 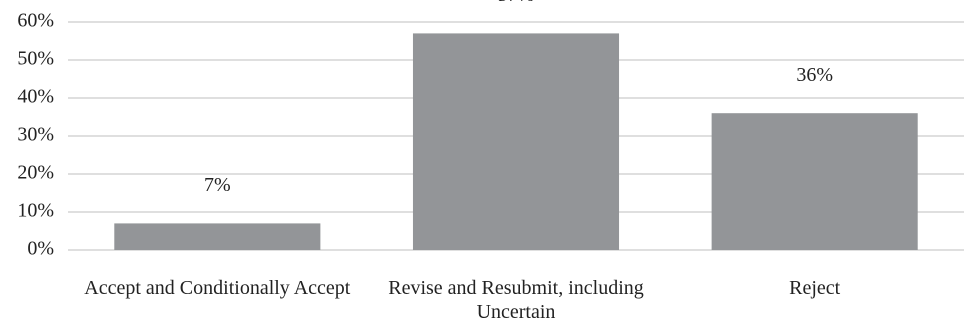 I want to click on y-tick-label: 40%, so click(x=35, y=97).